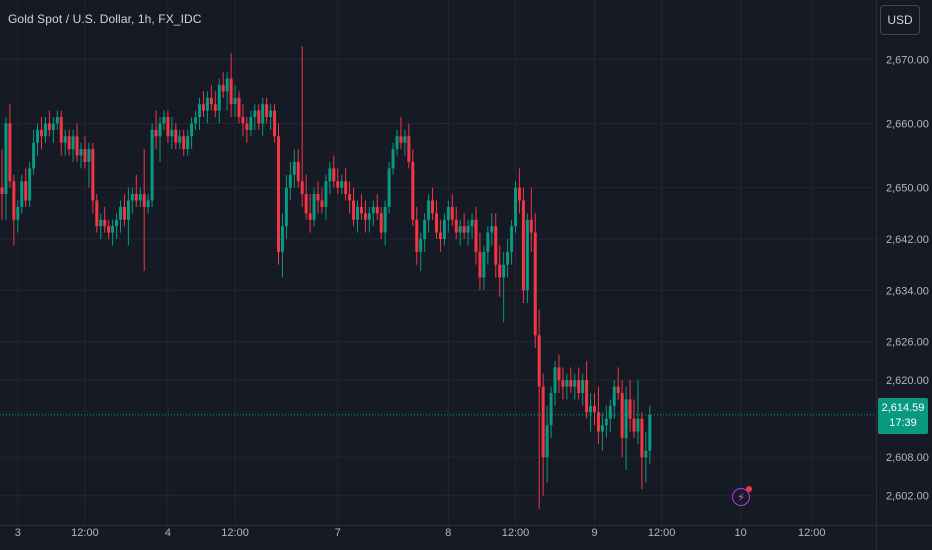 Image resolution: width=932 pixels, height=550 pixels. What do you see at coordinates (18, 533) in the screenshot?
I see `x-tick-label: 3` at bounding box center [18, 533].